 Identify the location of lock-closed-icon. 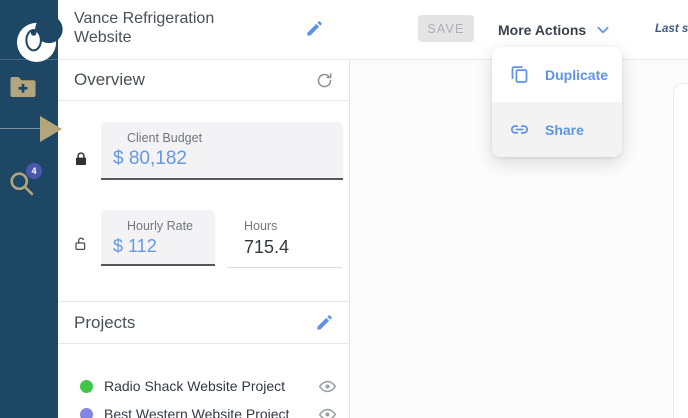
(81, 159).